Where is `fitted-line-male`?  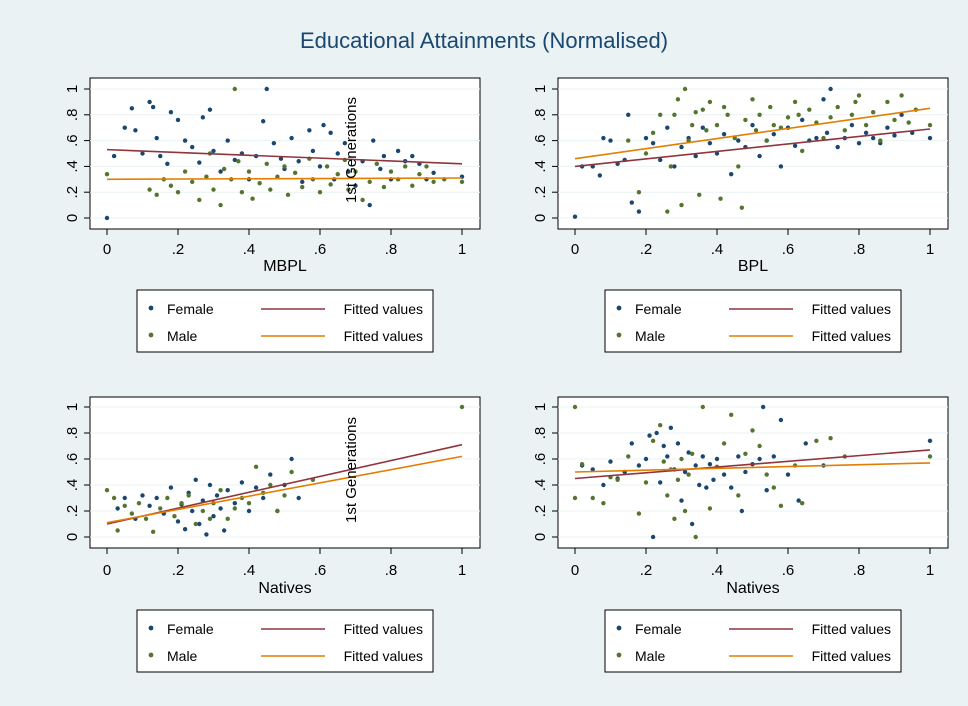
fitted-line-male is located at coordinates (284, 489).